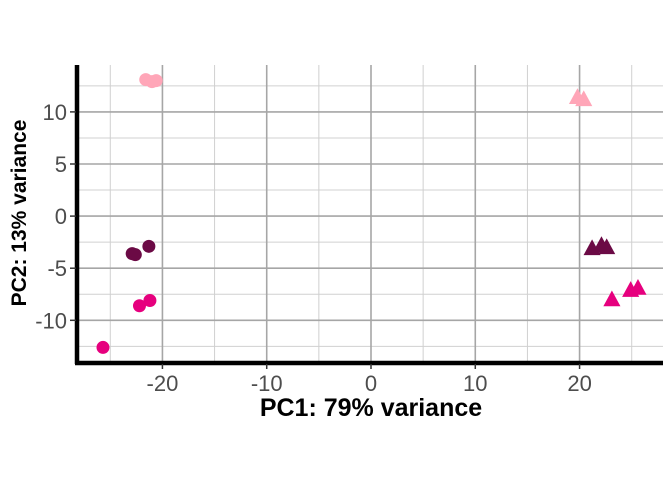  I want to click on x-tick-label: 0, so click(371, 383).